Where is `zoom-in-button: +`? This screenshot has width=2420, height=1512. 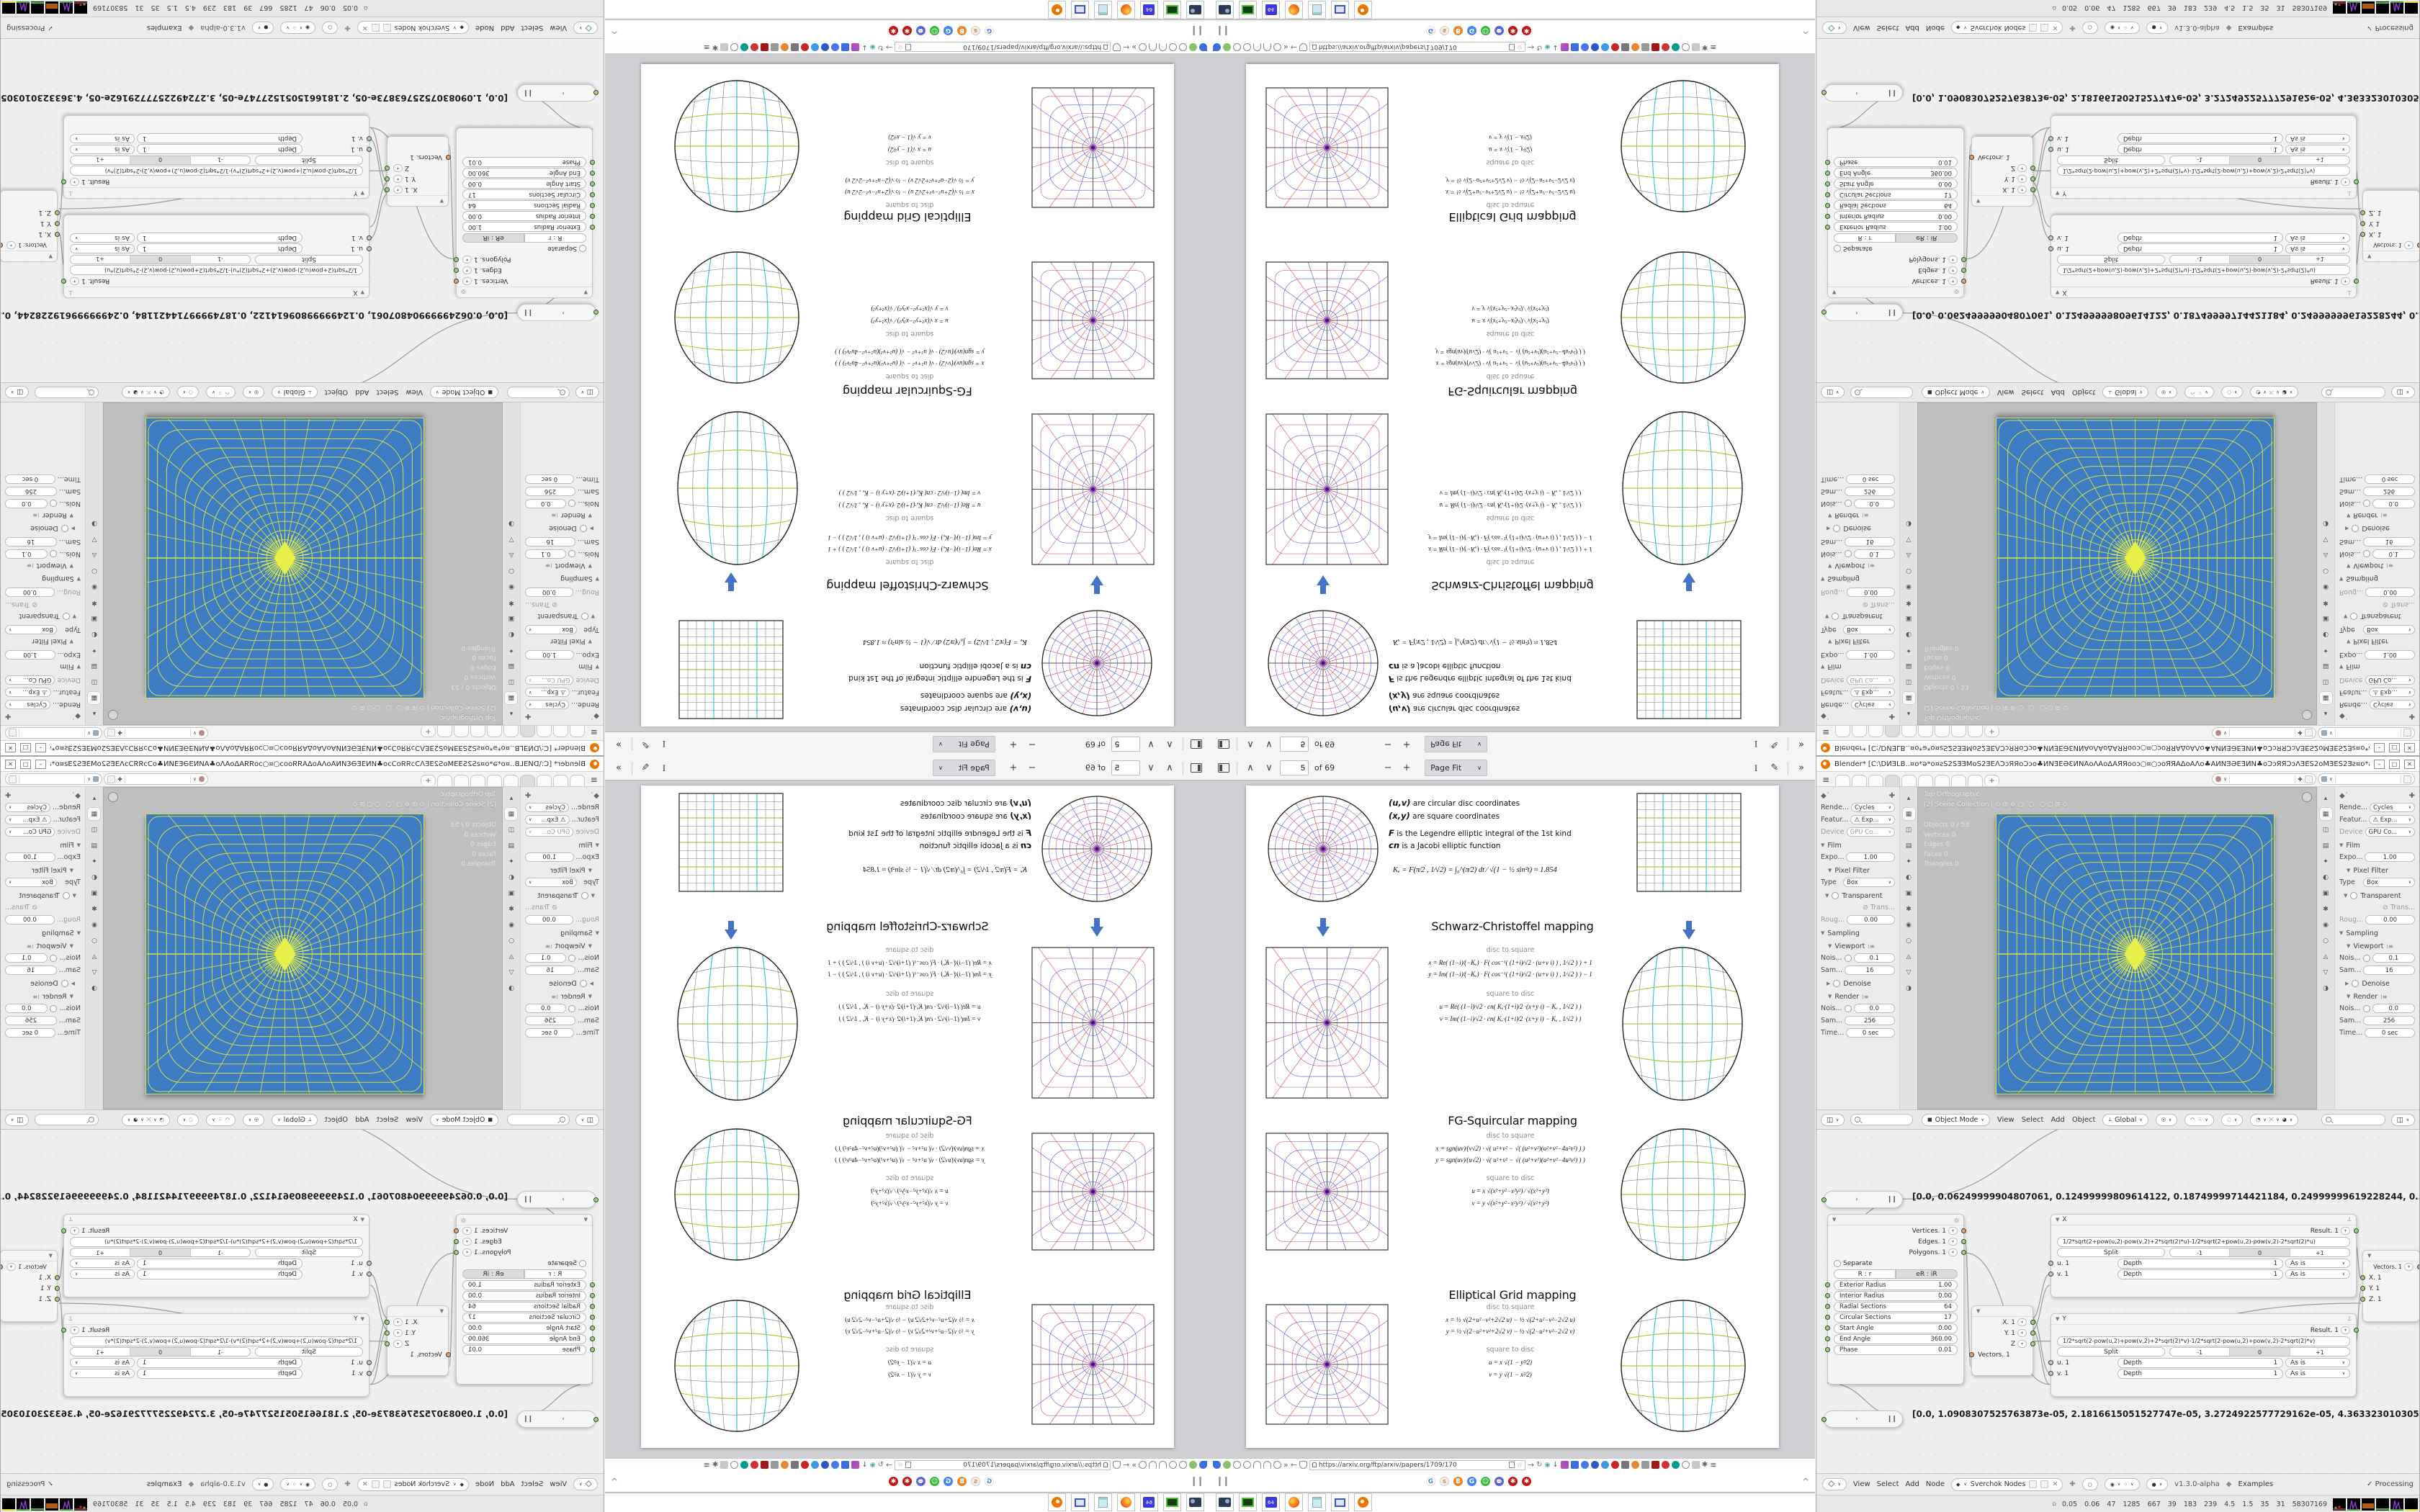
zoom-in-button: + is located at coordinates (1406, 767).